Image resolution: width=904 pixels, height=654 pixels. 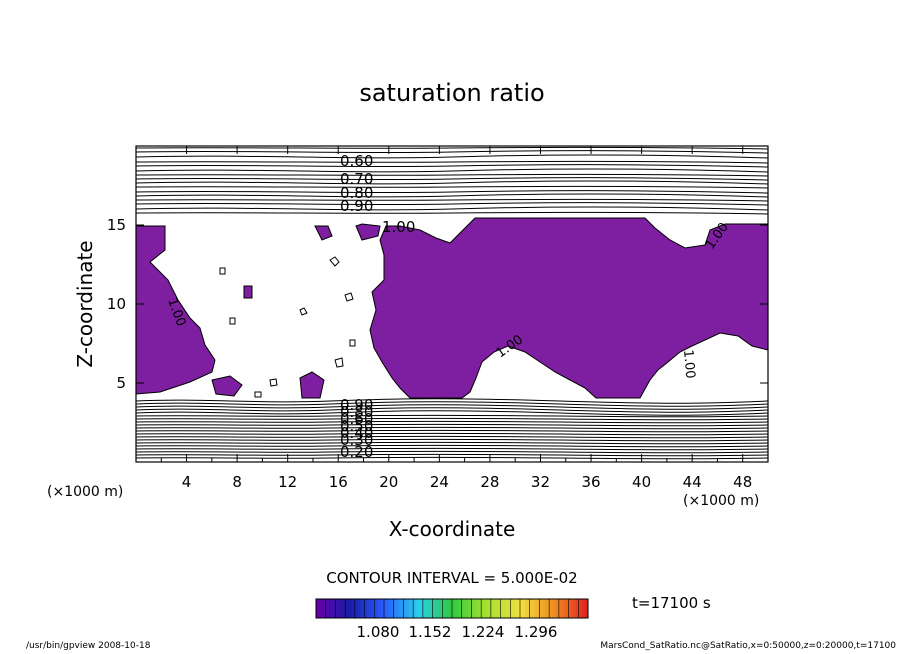 I want to click on supersaturated-region-small-top, so click(x=368, y=232).